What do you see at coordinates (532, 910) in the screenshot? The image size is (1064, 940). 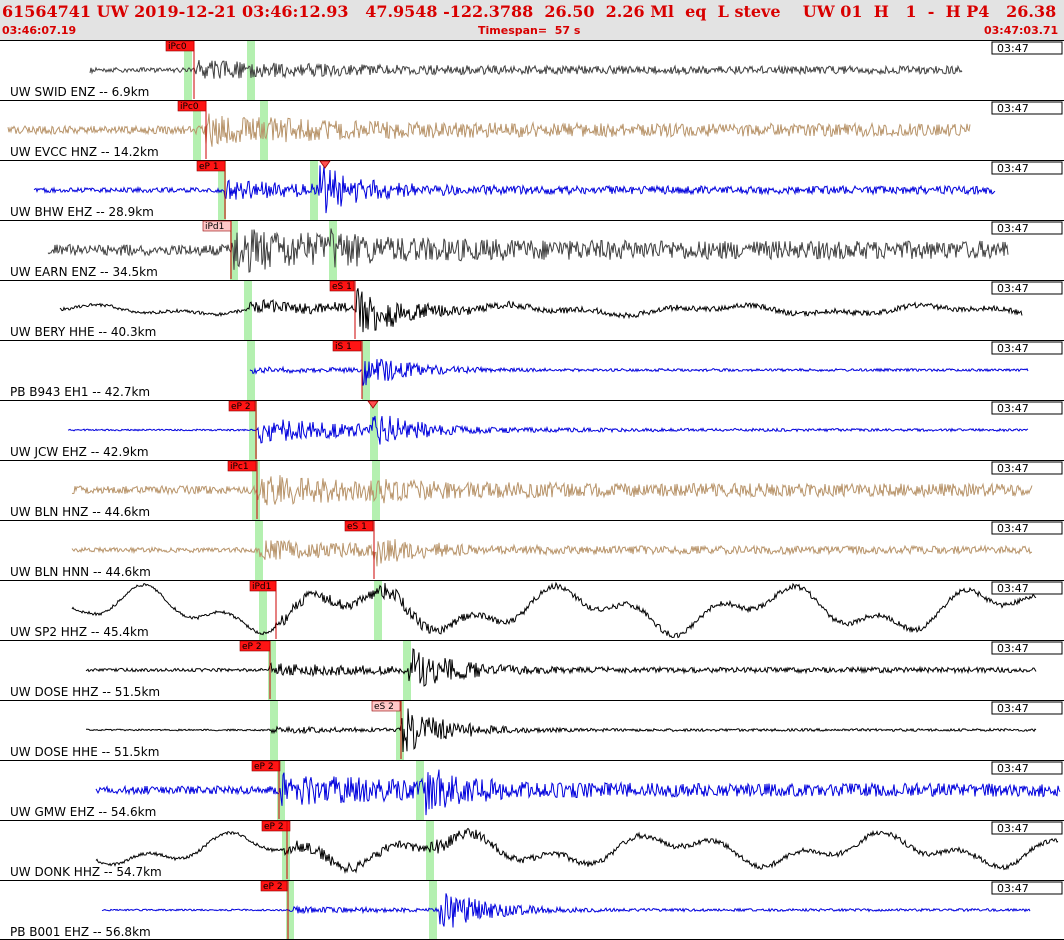 I see `trace-row: eP 2 03:47 PB B001 EHZ -- 56.8km` at bounding box center [532, 910].